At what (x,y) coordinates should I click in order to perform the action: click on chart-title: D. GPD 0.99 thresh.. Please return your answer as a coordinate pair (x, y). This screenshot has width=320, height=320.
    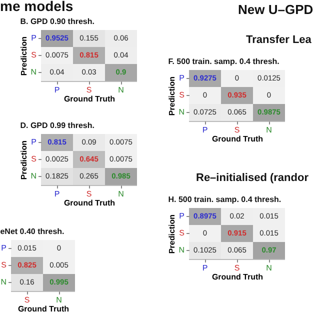
    Looking at the image, I should click on (57, 125).